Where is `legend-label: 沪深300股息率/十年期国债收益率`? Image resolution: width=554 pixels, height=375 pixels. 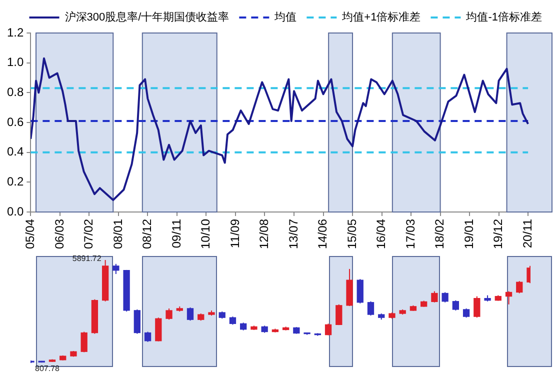 legend-label: 沪深300股息率/十年期国债收益率 is located at coordinates (147, 17).